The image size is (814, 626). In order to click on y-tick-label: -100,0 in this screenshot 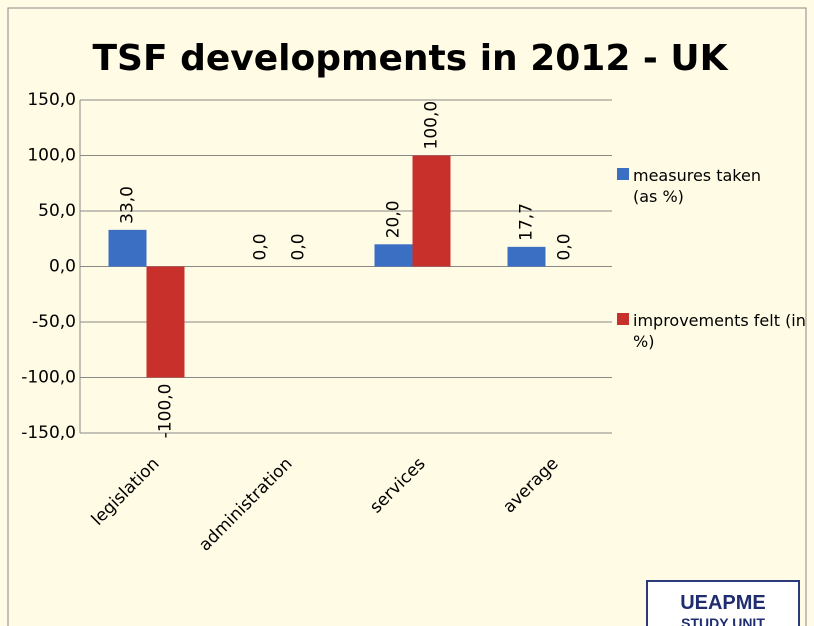, I will do `click(48, 378)`.